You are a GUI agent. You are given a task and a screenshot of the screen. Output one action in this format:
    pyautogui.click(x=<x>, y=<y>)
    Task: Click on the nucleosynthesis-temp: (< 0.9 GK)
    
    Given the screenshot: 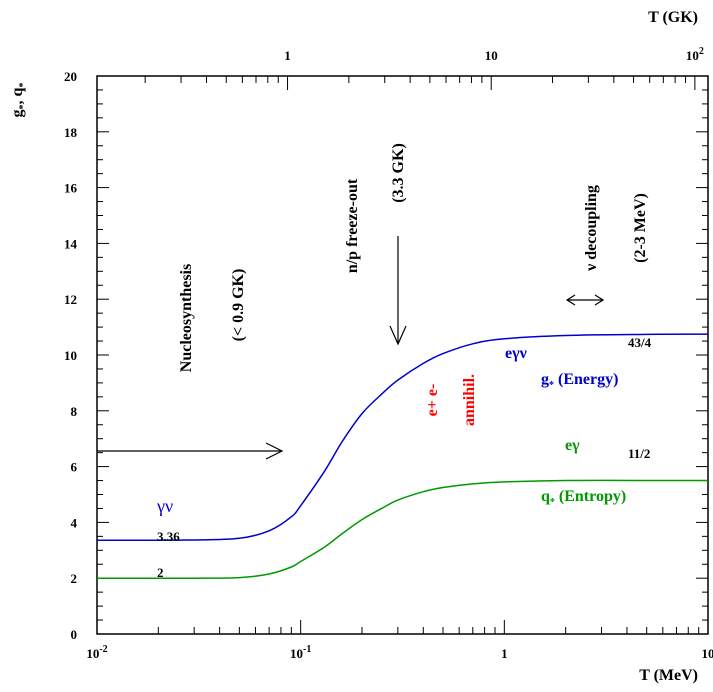 What is the action you would take?
    pyautogui.click(x=238, y=305)
    